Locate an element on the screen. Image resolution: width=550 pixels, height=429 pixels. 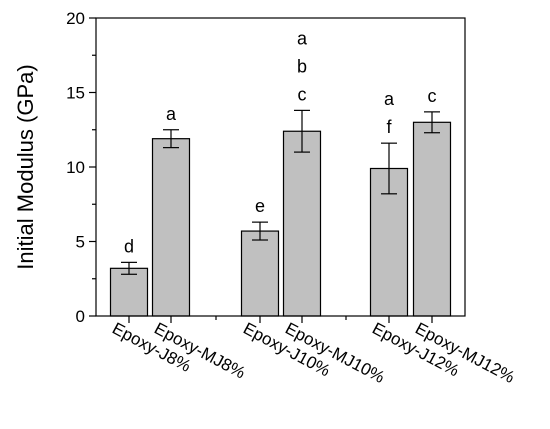
significance-label-4-1: a is located at coordinates (302, 38).